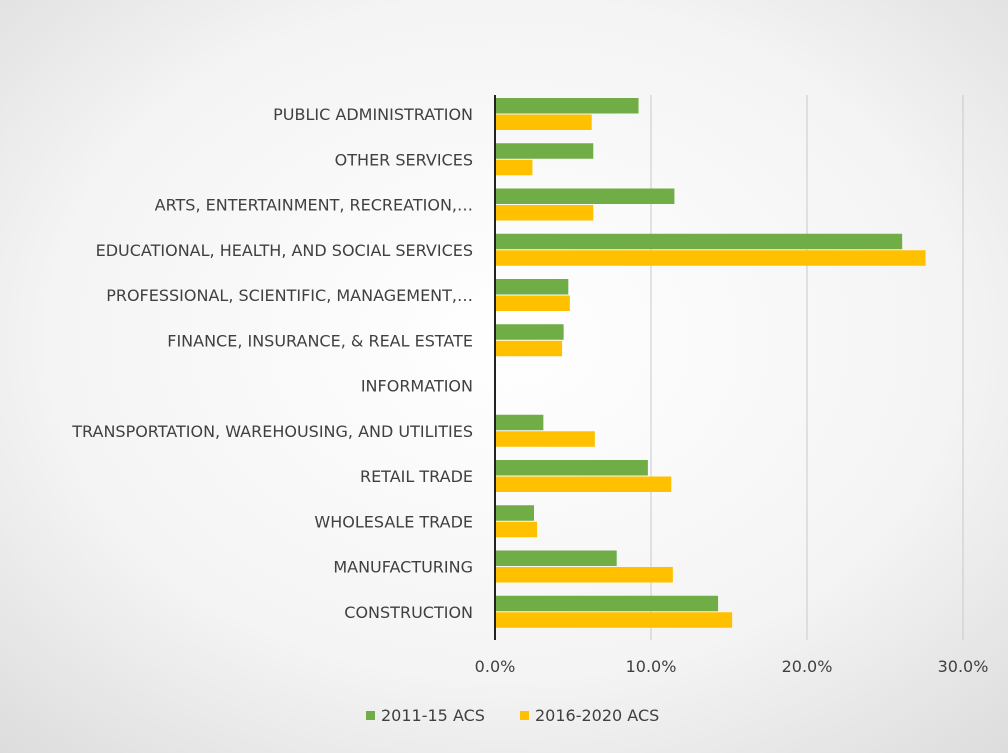  Describe the element at coordinates (320, 340) in the screenshot. I see `category-label: FINANCE, INSURANCE, & REAL ESTATE` at that location.